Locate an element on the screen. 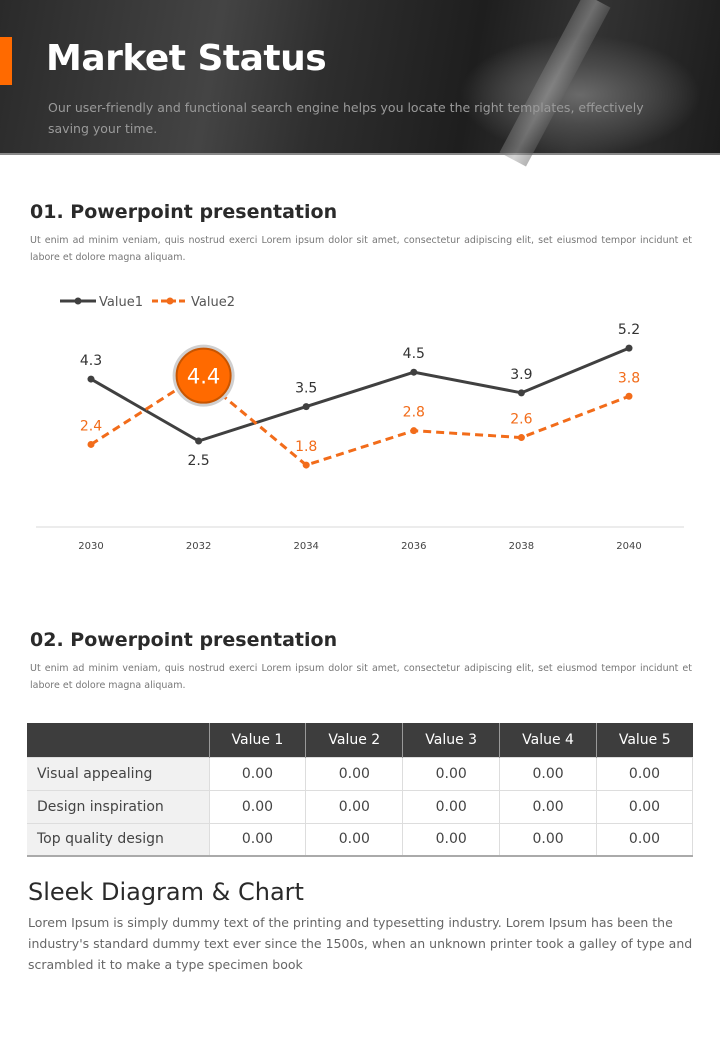  section3-title: Sleek Diagram & Chart is located at coordinates (166, 892).